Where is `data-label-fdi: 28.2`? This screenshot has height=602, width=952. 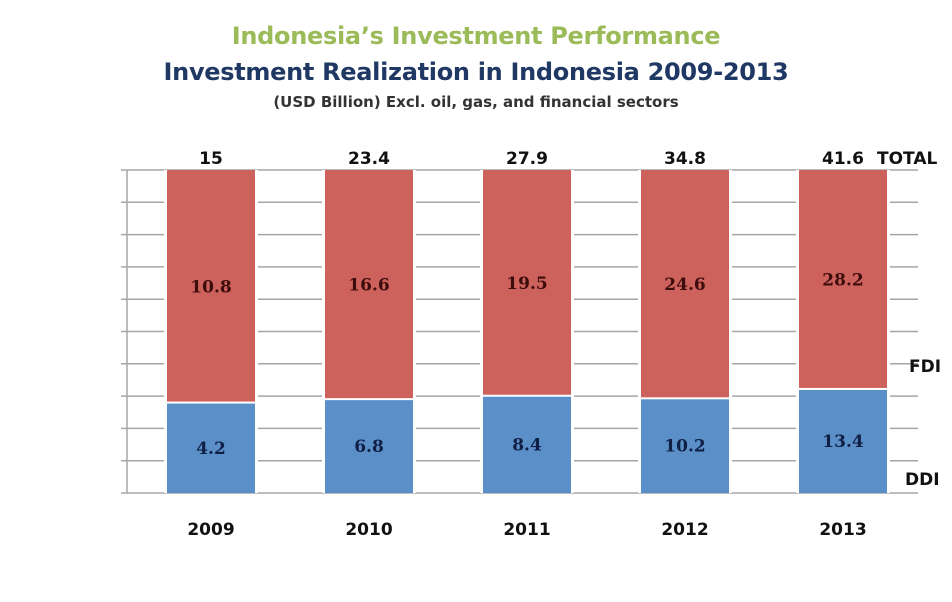 data-label-fdi: 28.2 is located at coordinates (842, 280).